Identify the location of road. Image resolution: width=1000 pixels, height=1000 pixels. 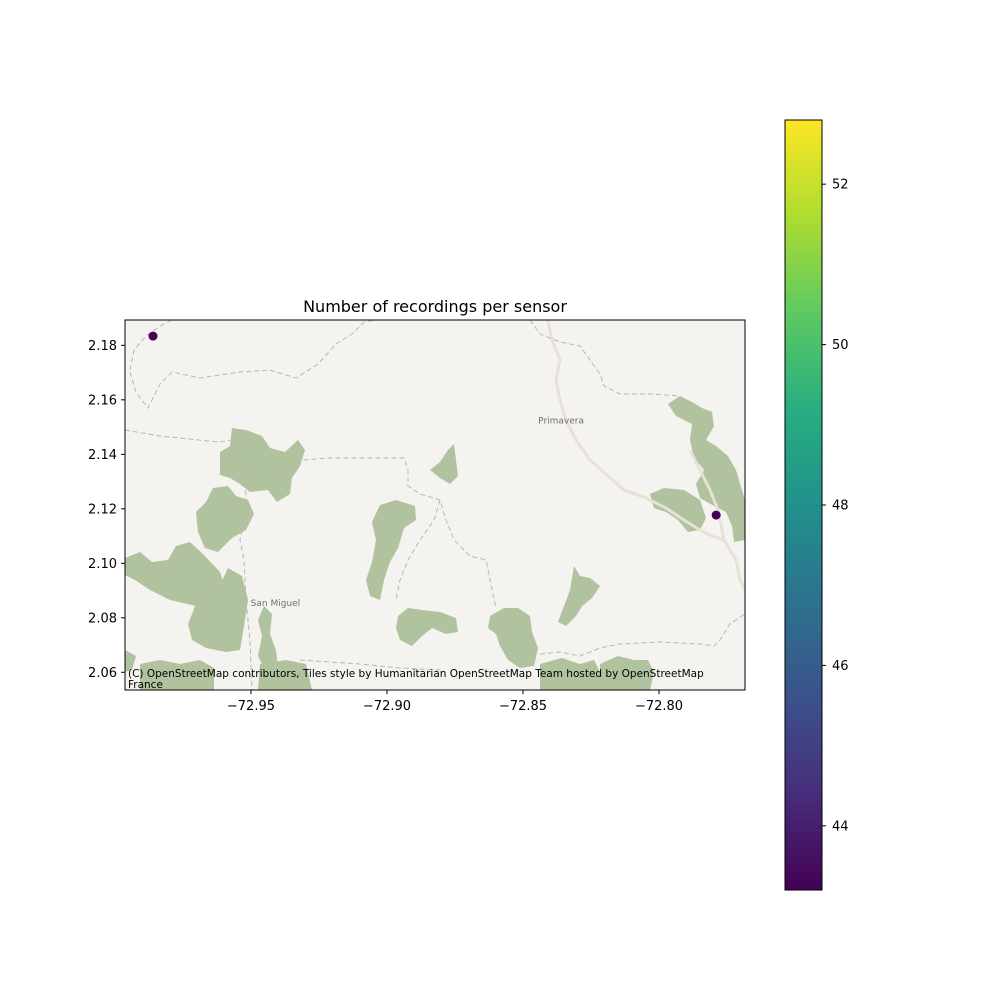
(707, 495).